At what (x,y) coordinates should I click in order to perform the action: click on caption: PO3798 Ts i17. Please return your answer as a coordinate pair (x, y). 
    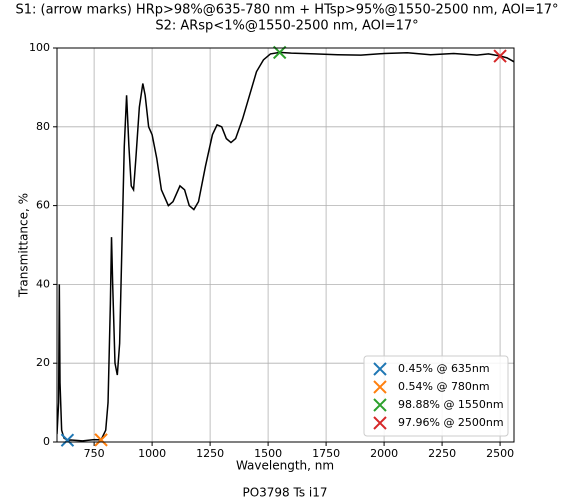
    Looking at the image, I should click on (284, 493).